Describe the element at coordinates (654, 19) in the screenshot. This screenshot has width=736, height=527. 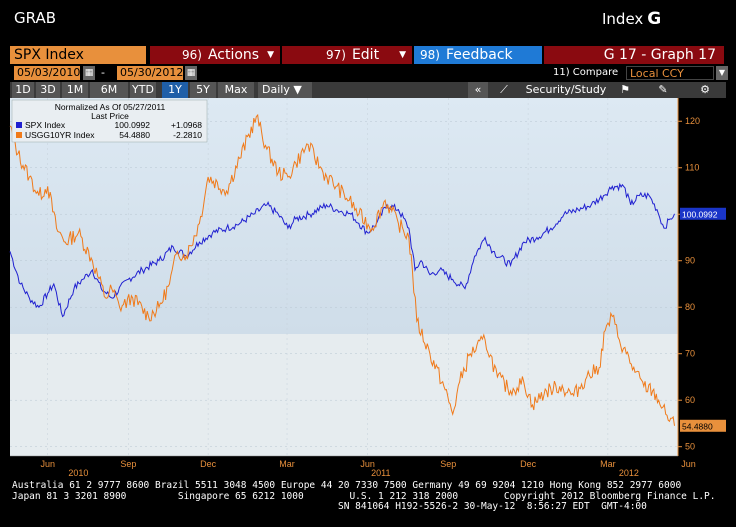
I see `sector-letter: G` at that location.